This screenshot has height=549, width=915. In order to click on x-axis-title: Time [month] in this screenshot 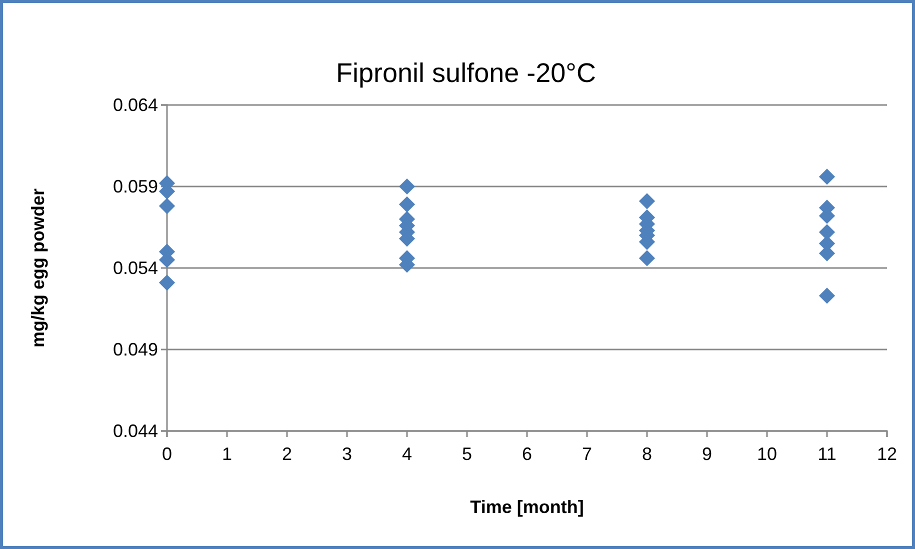, I will do `click(527, 507)`.